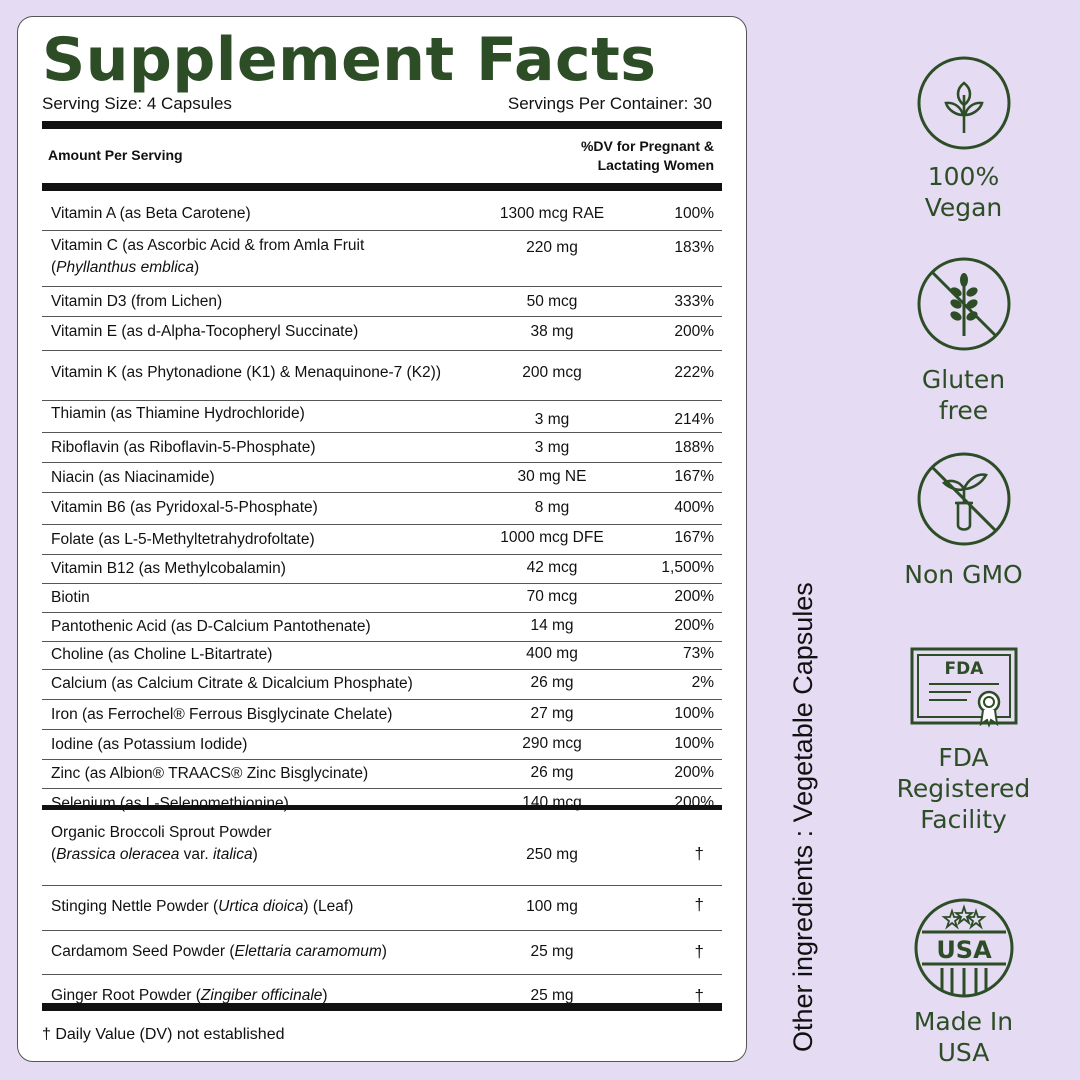 The width and height of the screenshot is (1080, 1080). I want to click on nutrient-dv: 167%, so click(694, 476).